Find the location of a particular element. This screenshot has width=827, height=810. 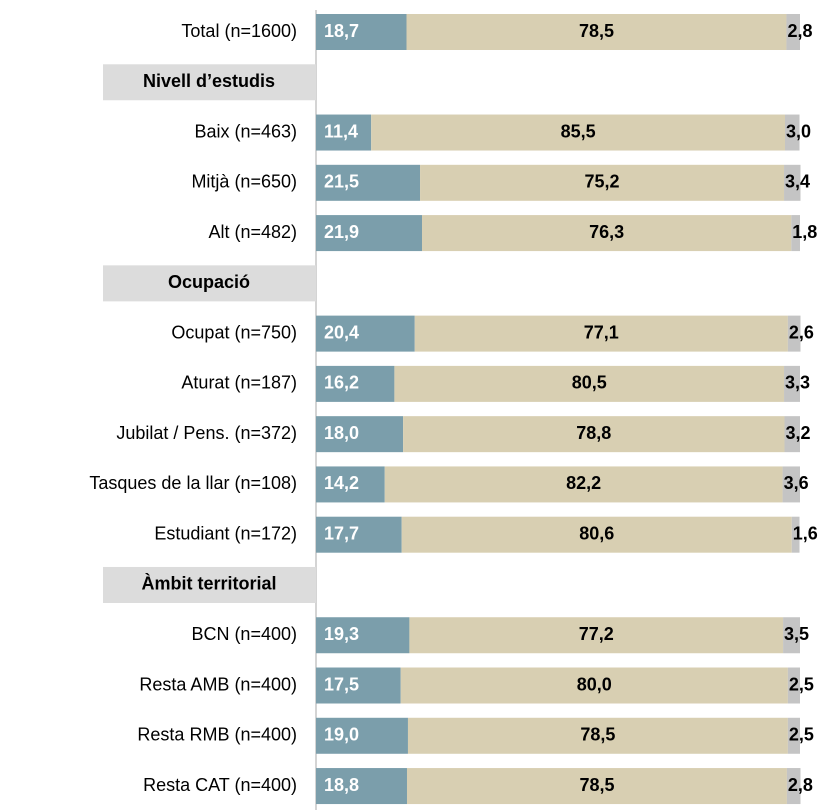

category-label: Baix (n=463) is located at coordinates (245, 131).